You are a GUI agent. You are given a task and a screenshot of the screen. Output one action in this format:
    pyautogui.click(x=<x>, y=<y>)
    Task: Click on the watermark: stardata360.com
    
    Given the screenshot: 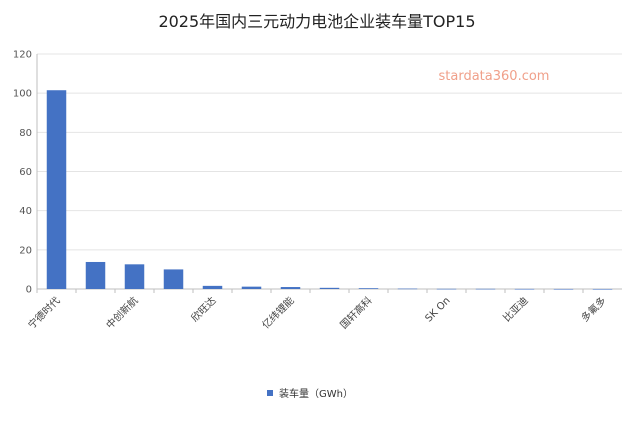 What is the action you would take?
    pyautogui.click(x=494, y=76)
    